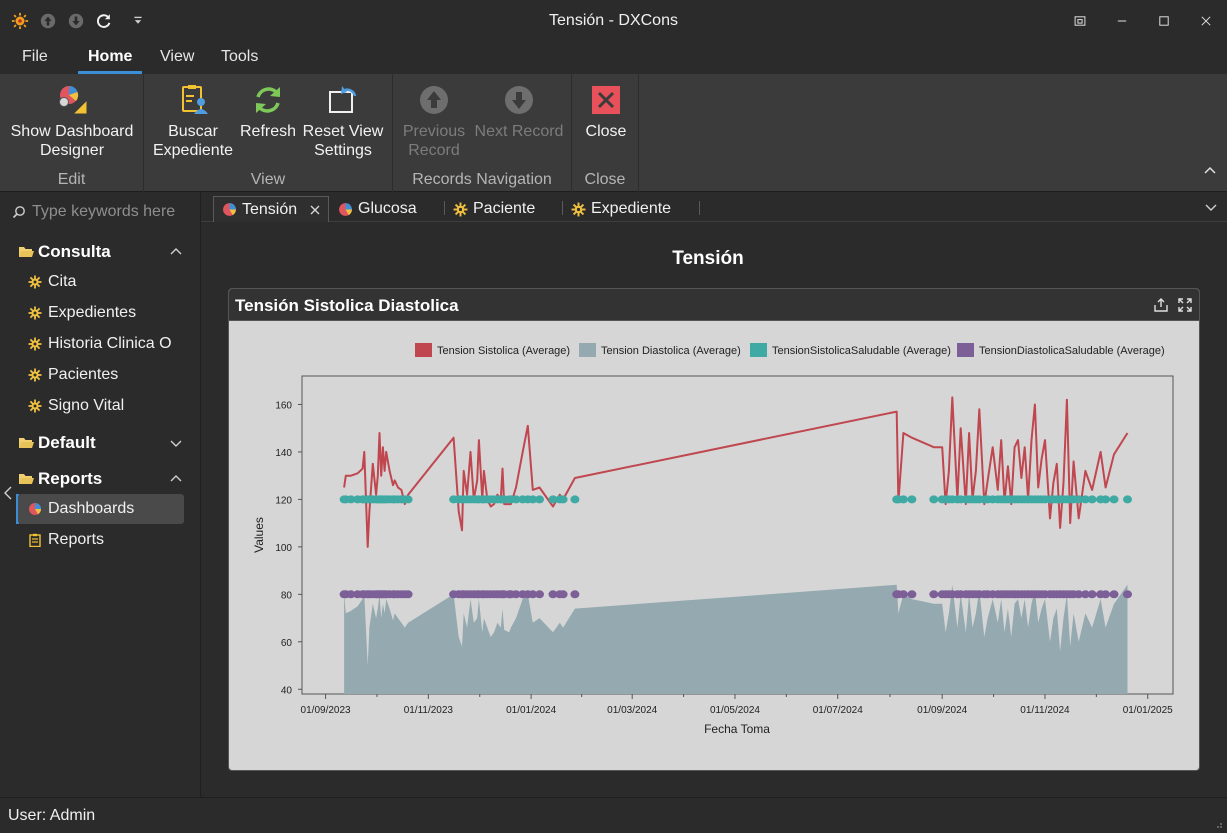 This screenshot has width=1227, height=833. I want to click on nav-group-reports: Reports, so click(103, 479).